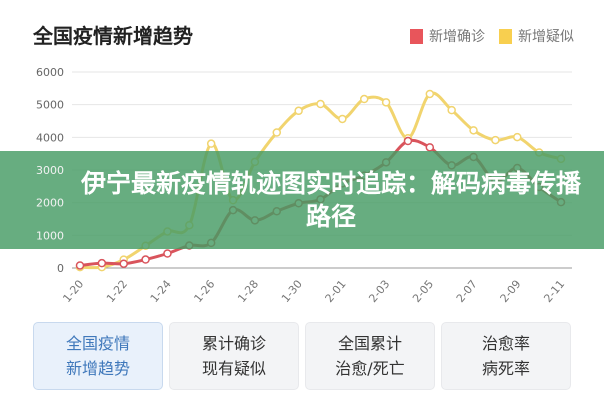 The image size is (604, 400). I want to click on y-tick-label: 6000, so click(50, 72).